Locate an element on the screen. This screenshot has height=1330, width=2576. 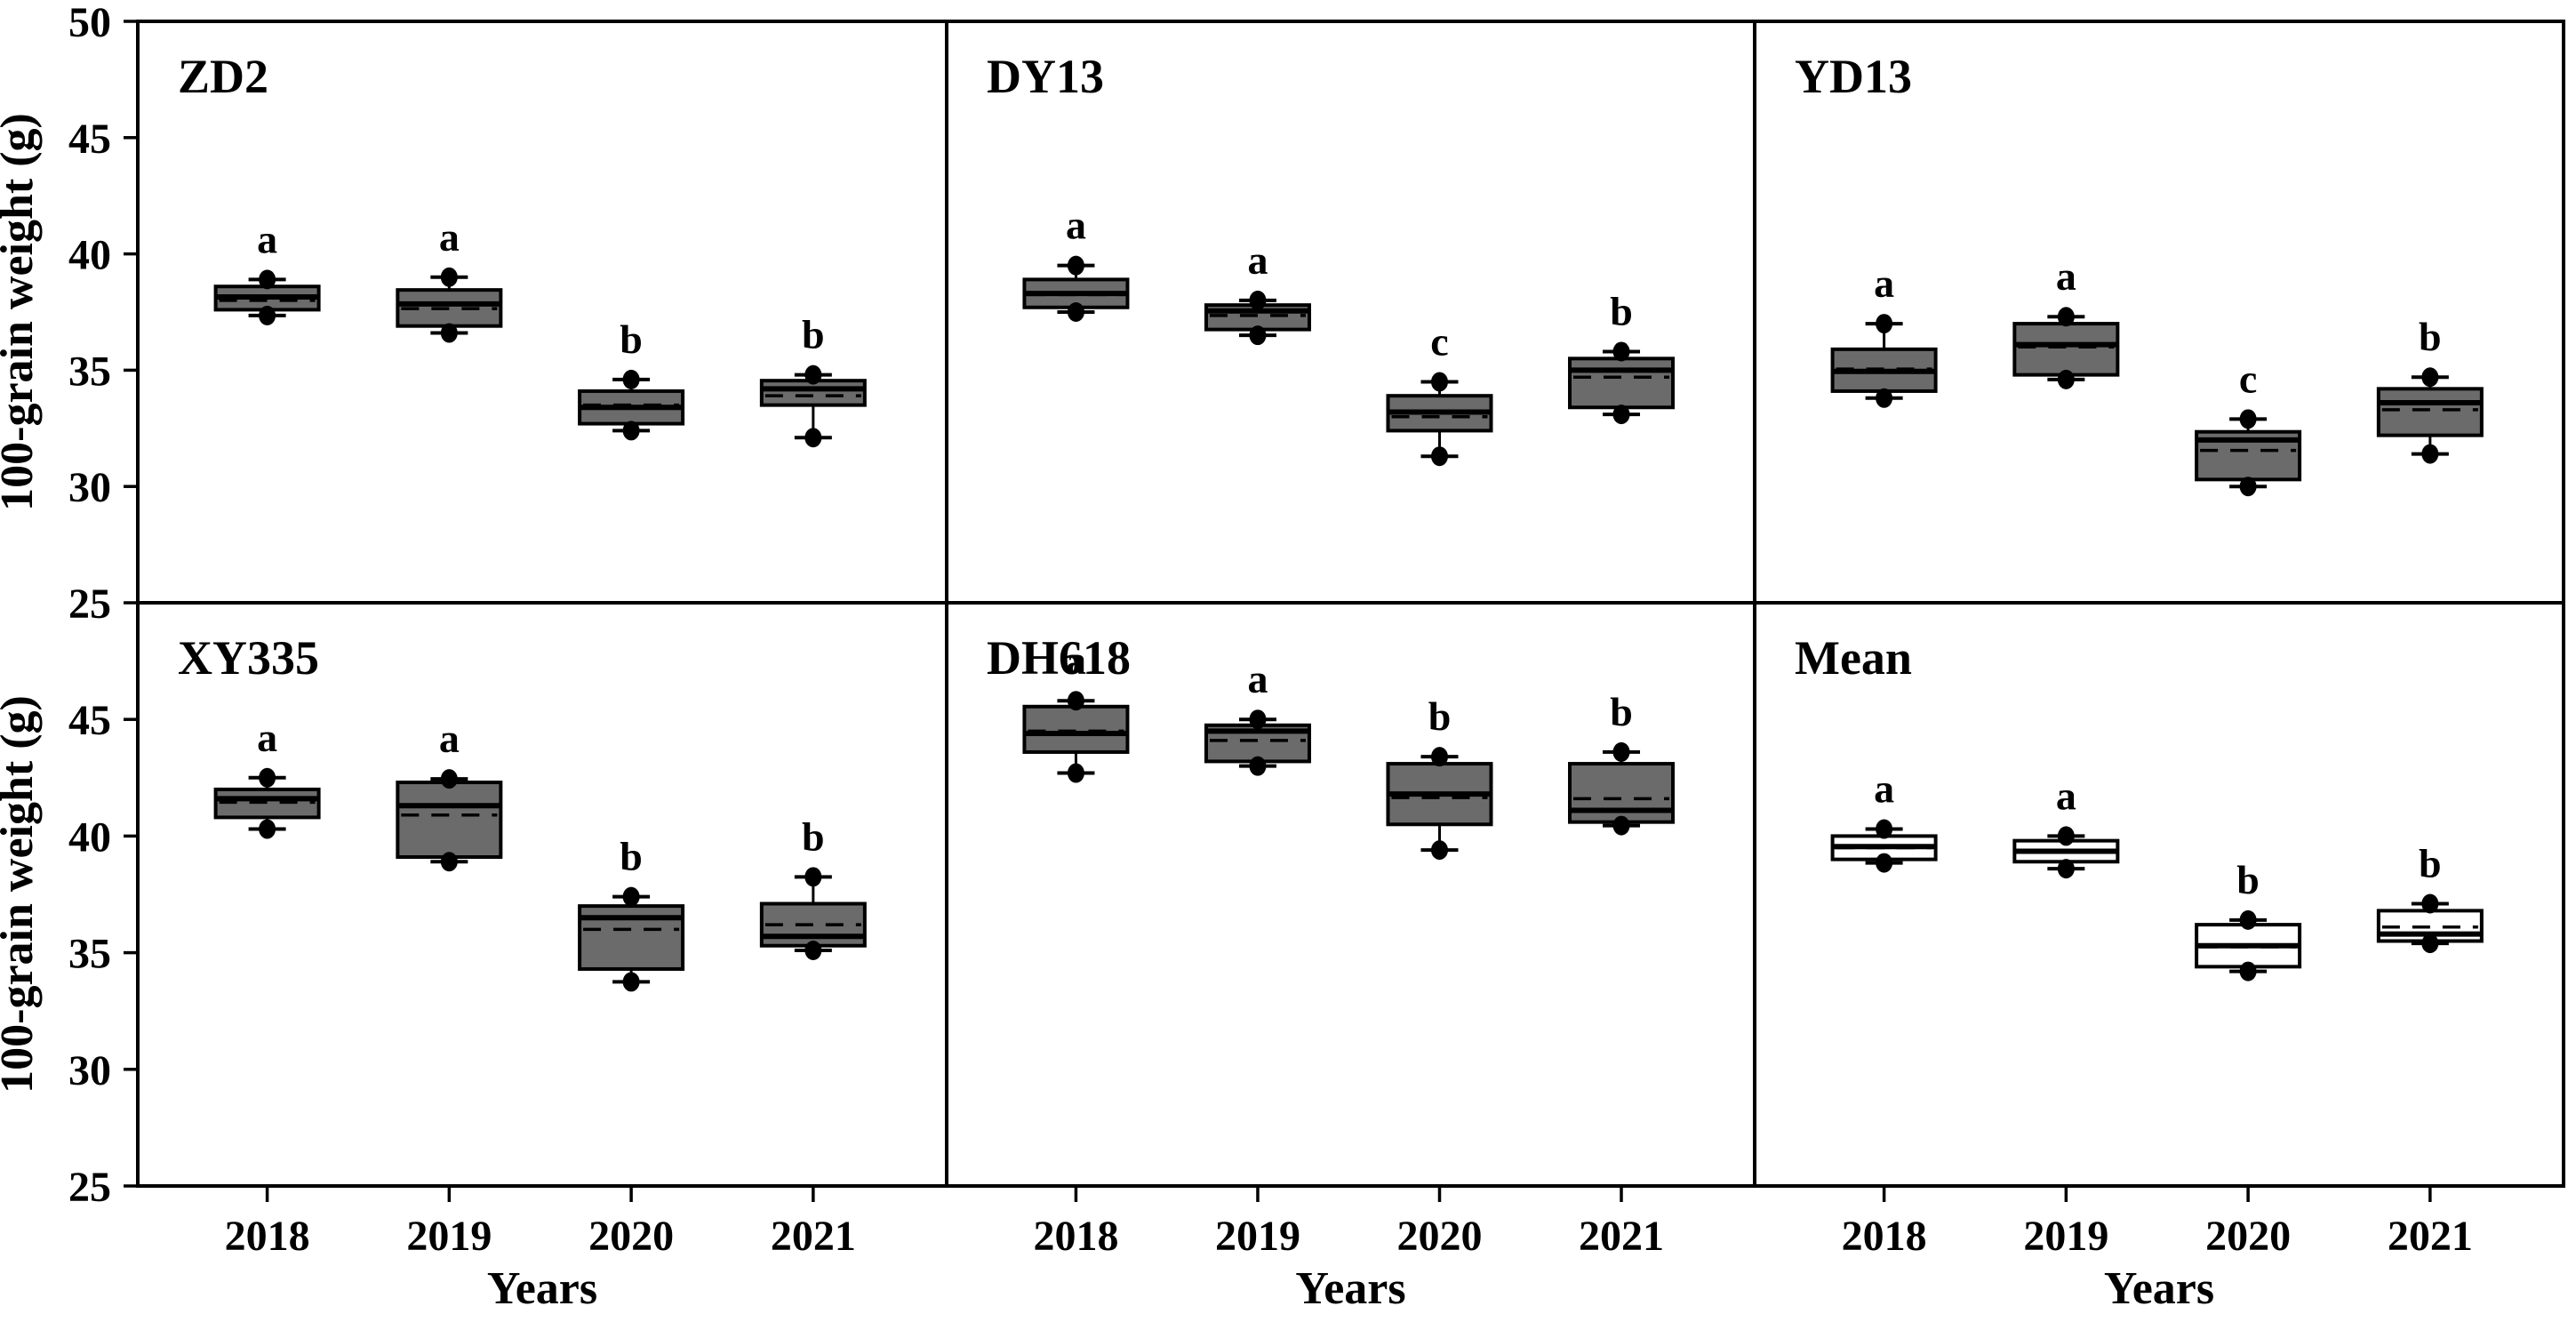
box-Mean-2019: a is located at coordinates (2066, 826).